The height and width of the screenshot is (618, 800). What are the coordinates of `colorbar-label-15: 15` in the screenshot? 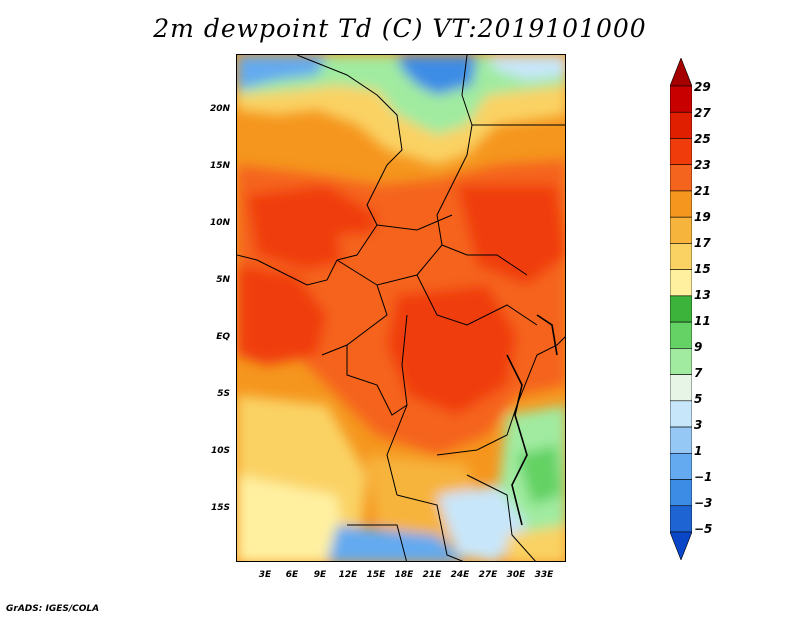 It's located at (702, 269).